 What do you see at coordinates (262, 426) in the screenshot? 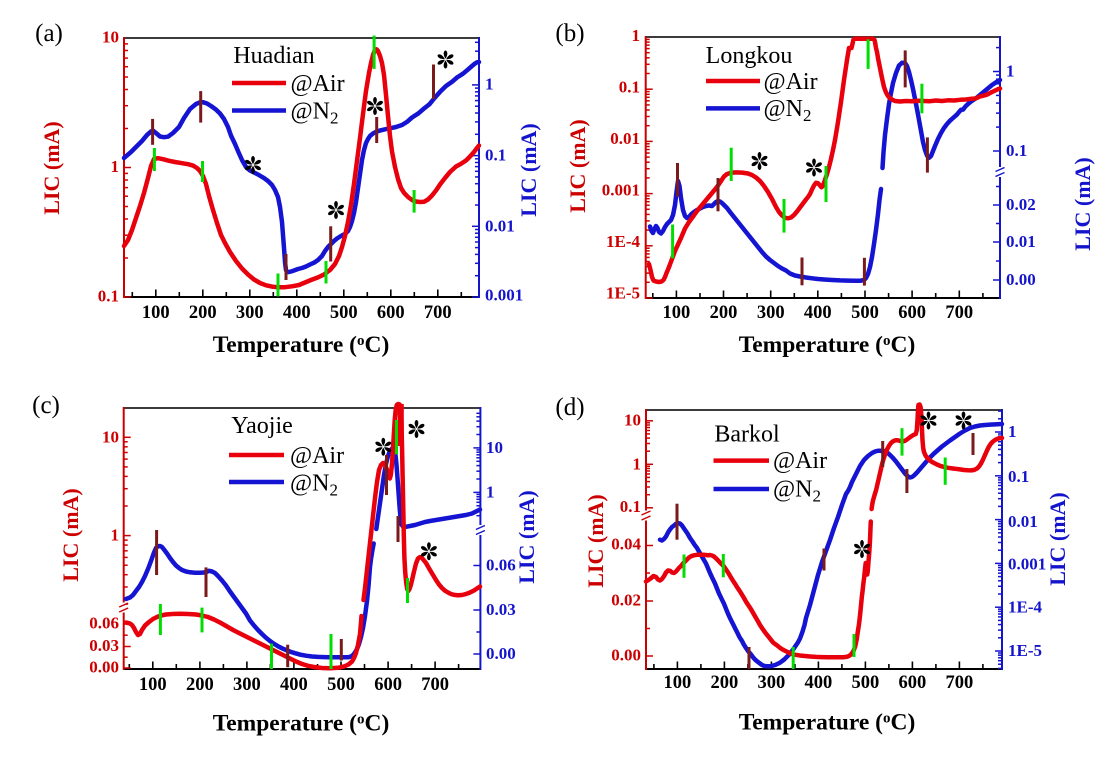
I see `svg-text: Yaojie` at bounding box center [262, 426].